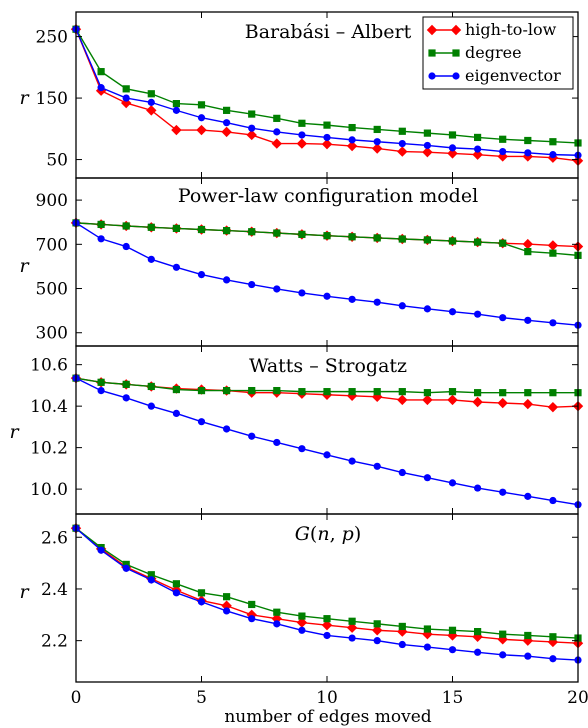  Describe the element at coordinates (348, 534) in the screenshot. I see `title-p: p` at that location.